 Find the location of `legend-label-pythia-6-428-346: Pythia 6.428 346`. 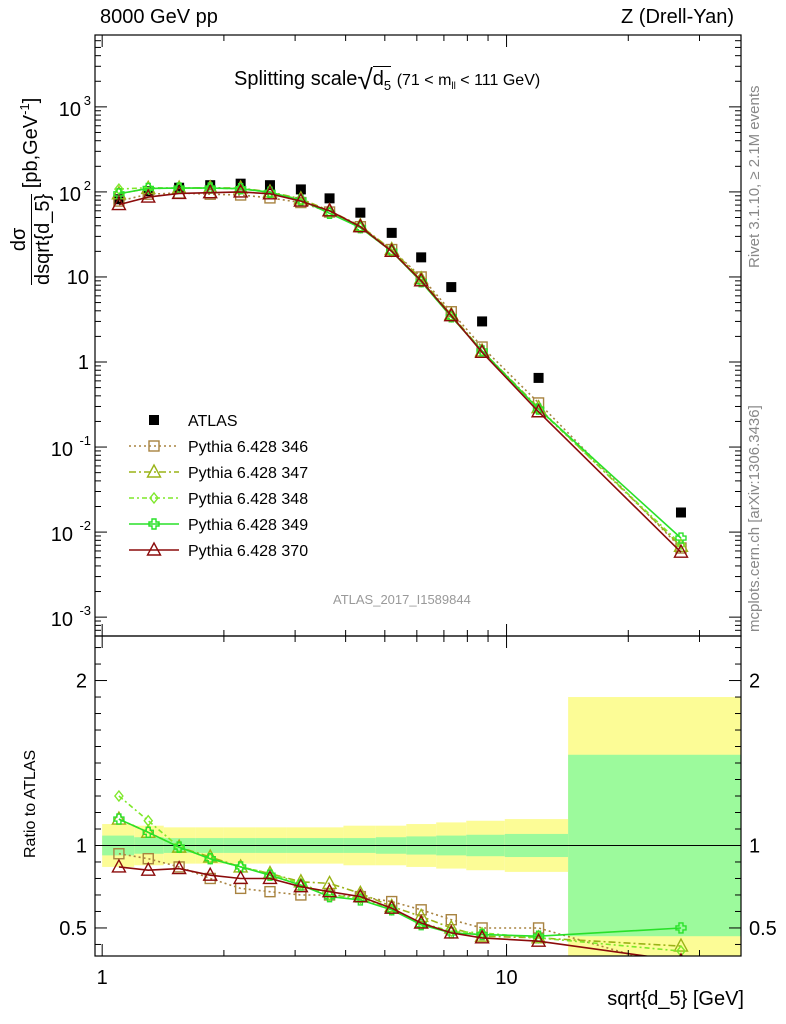

legend-label-pythia-6-428-346: Pythia 6.428 346 is located at coordinates (248, 447).